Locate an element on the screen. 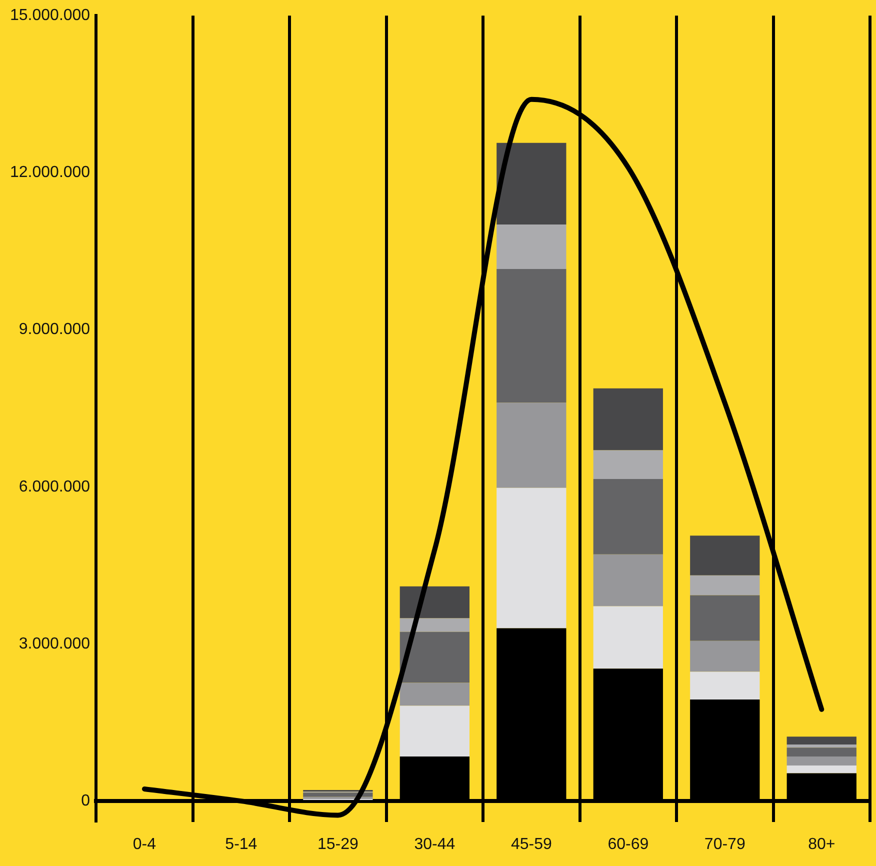  x-tick-label: 0-4 is located at coordinates (144, 845).